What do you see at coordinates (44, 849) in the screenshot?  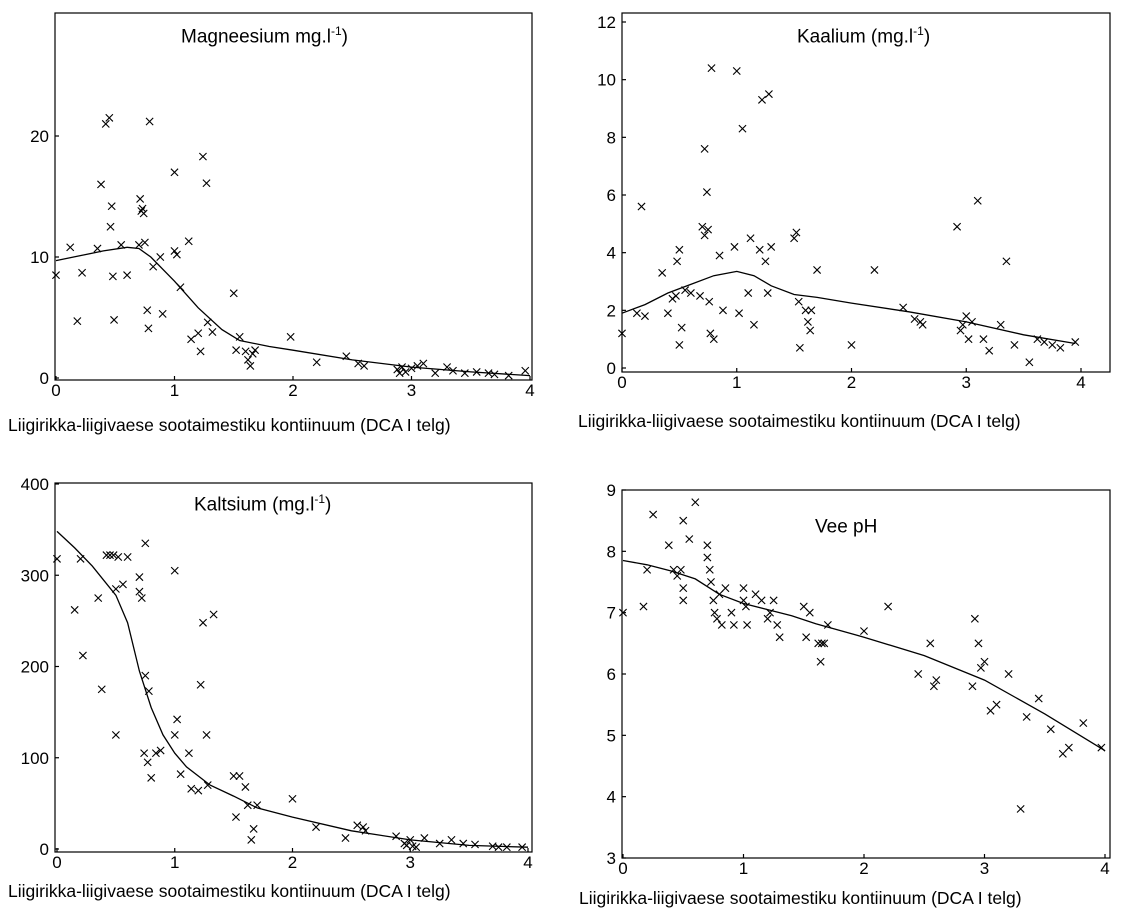 I see `y-tick-label: 0` at bounding box center [44, 849].